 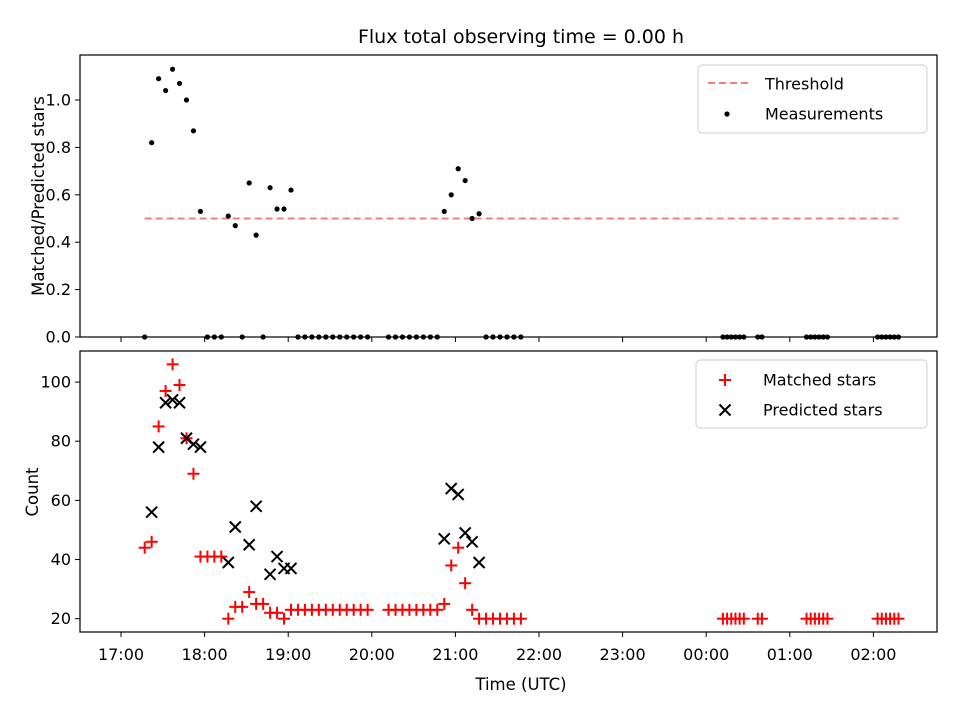 I want to click on legend-matched-label: Matched stars, so click(x=819, y=380).